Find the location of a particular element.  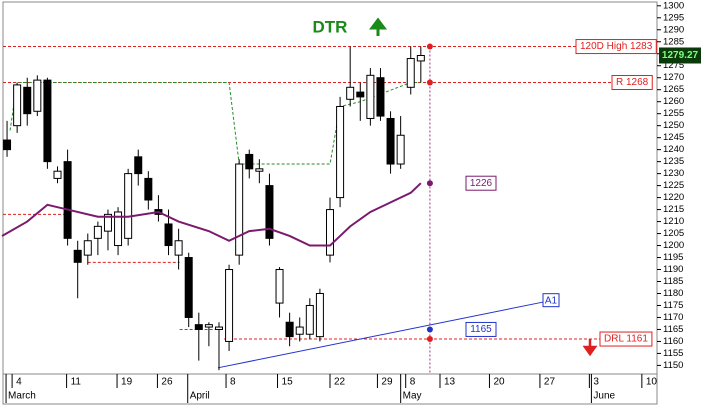

x-tick-label: 19 is located at coordinates (127, 382).